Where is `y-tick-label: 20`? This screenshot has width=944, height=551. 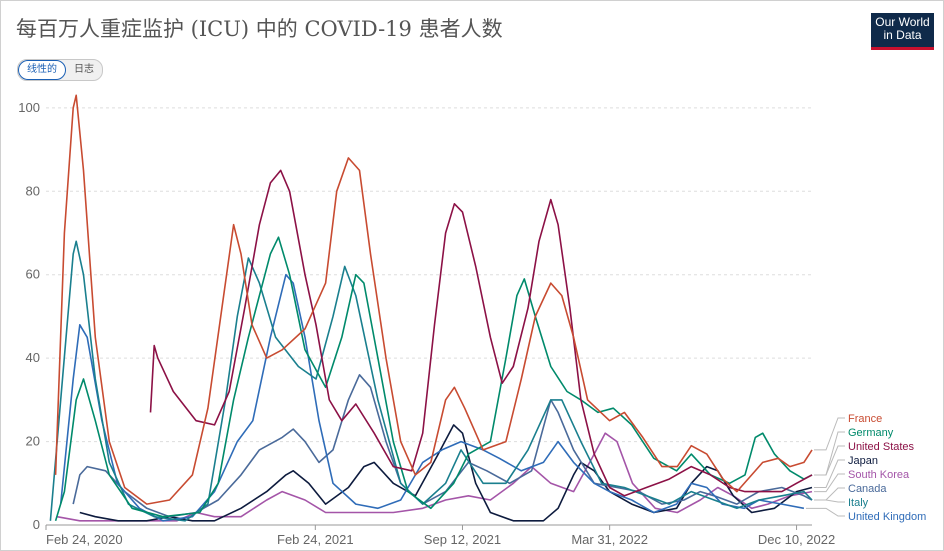
y-tick-label: 20 is located at coordinates (33, 441).